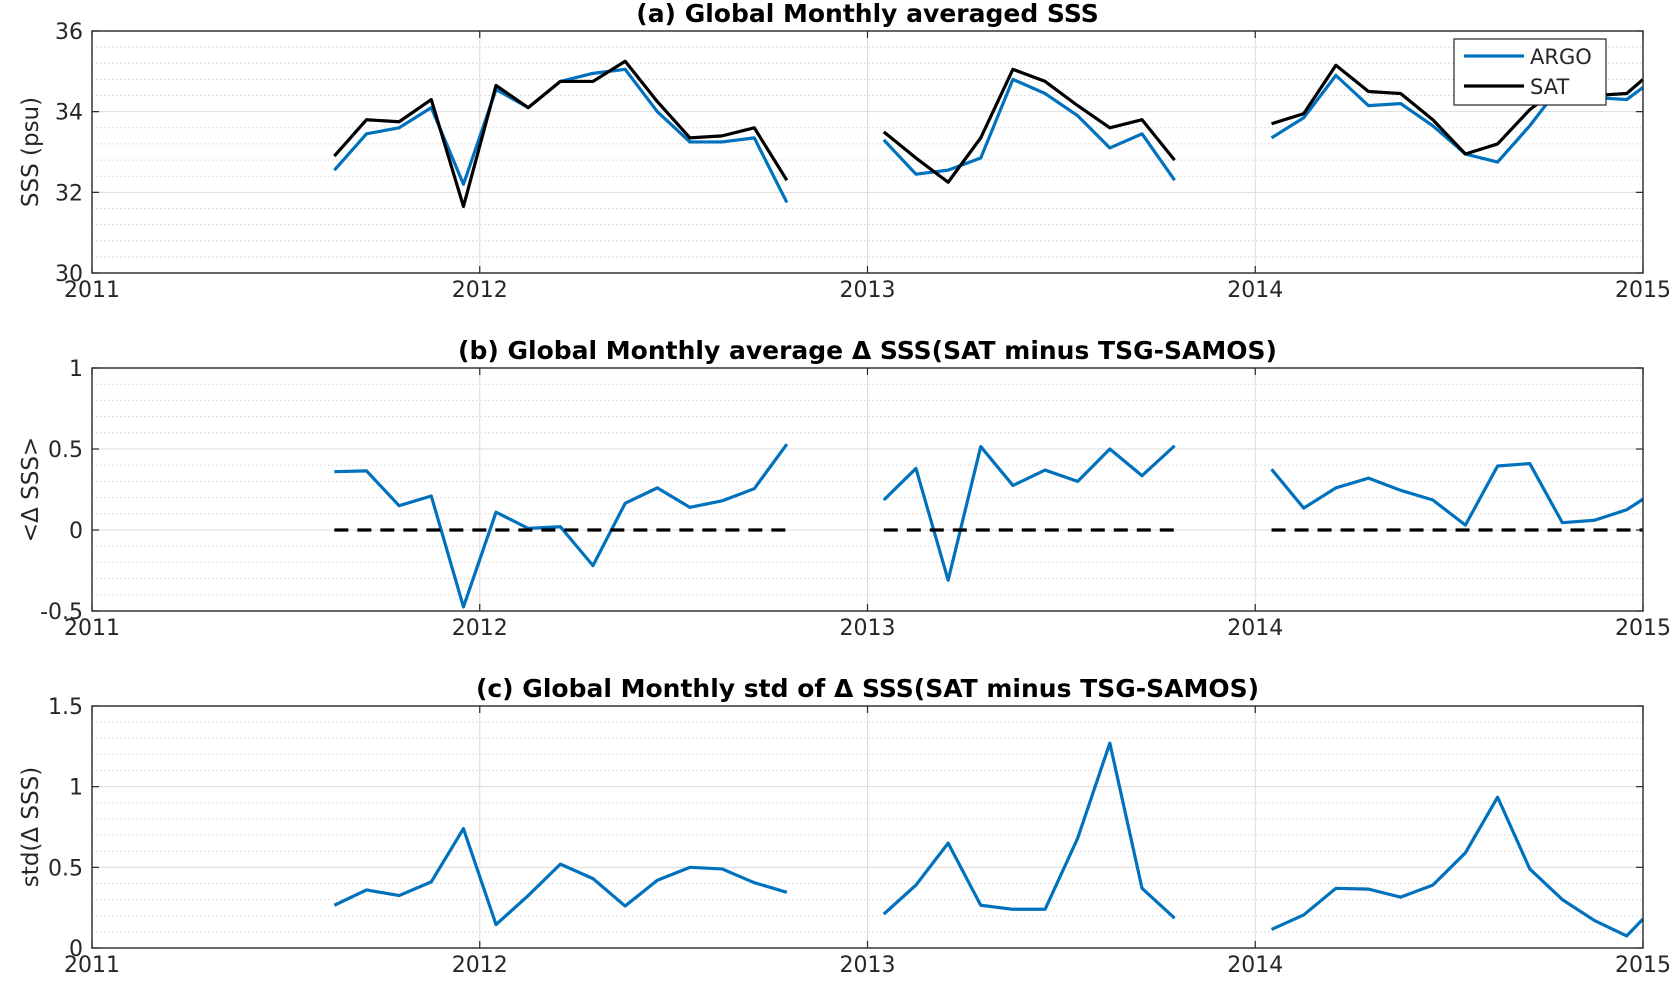  I want to click on y-tick-label: 36, so click(69, 32).